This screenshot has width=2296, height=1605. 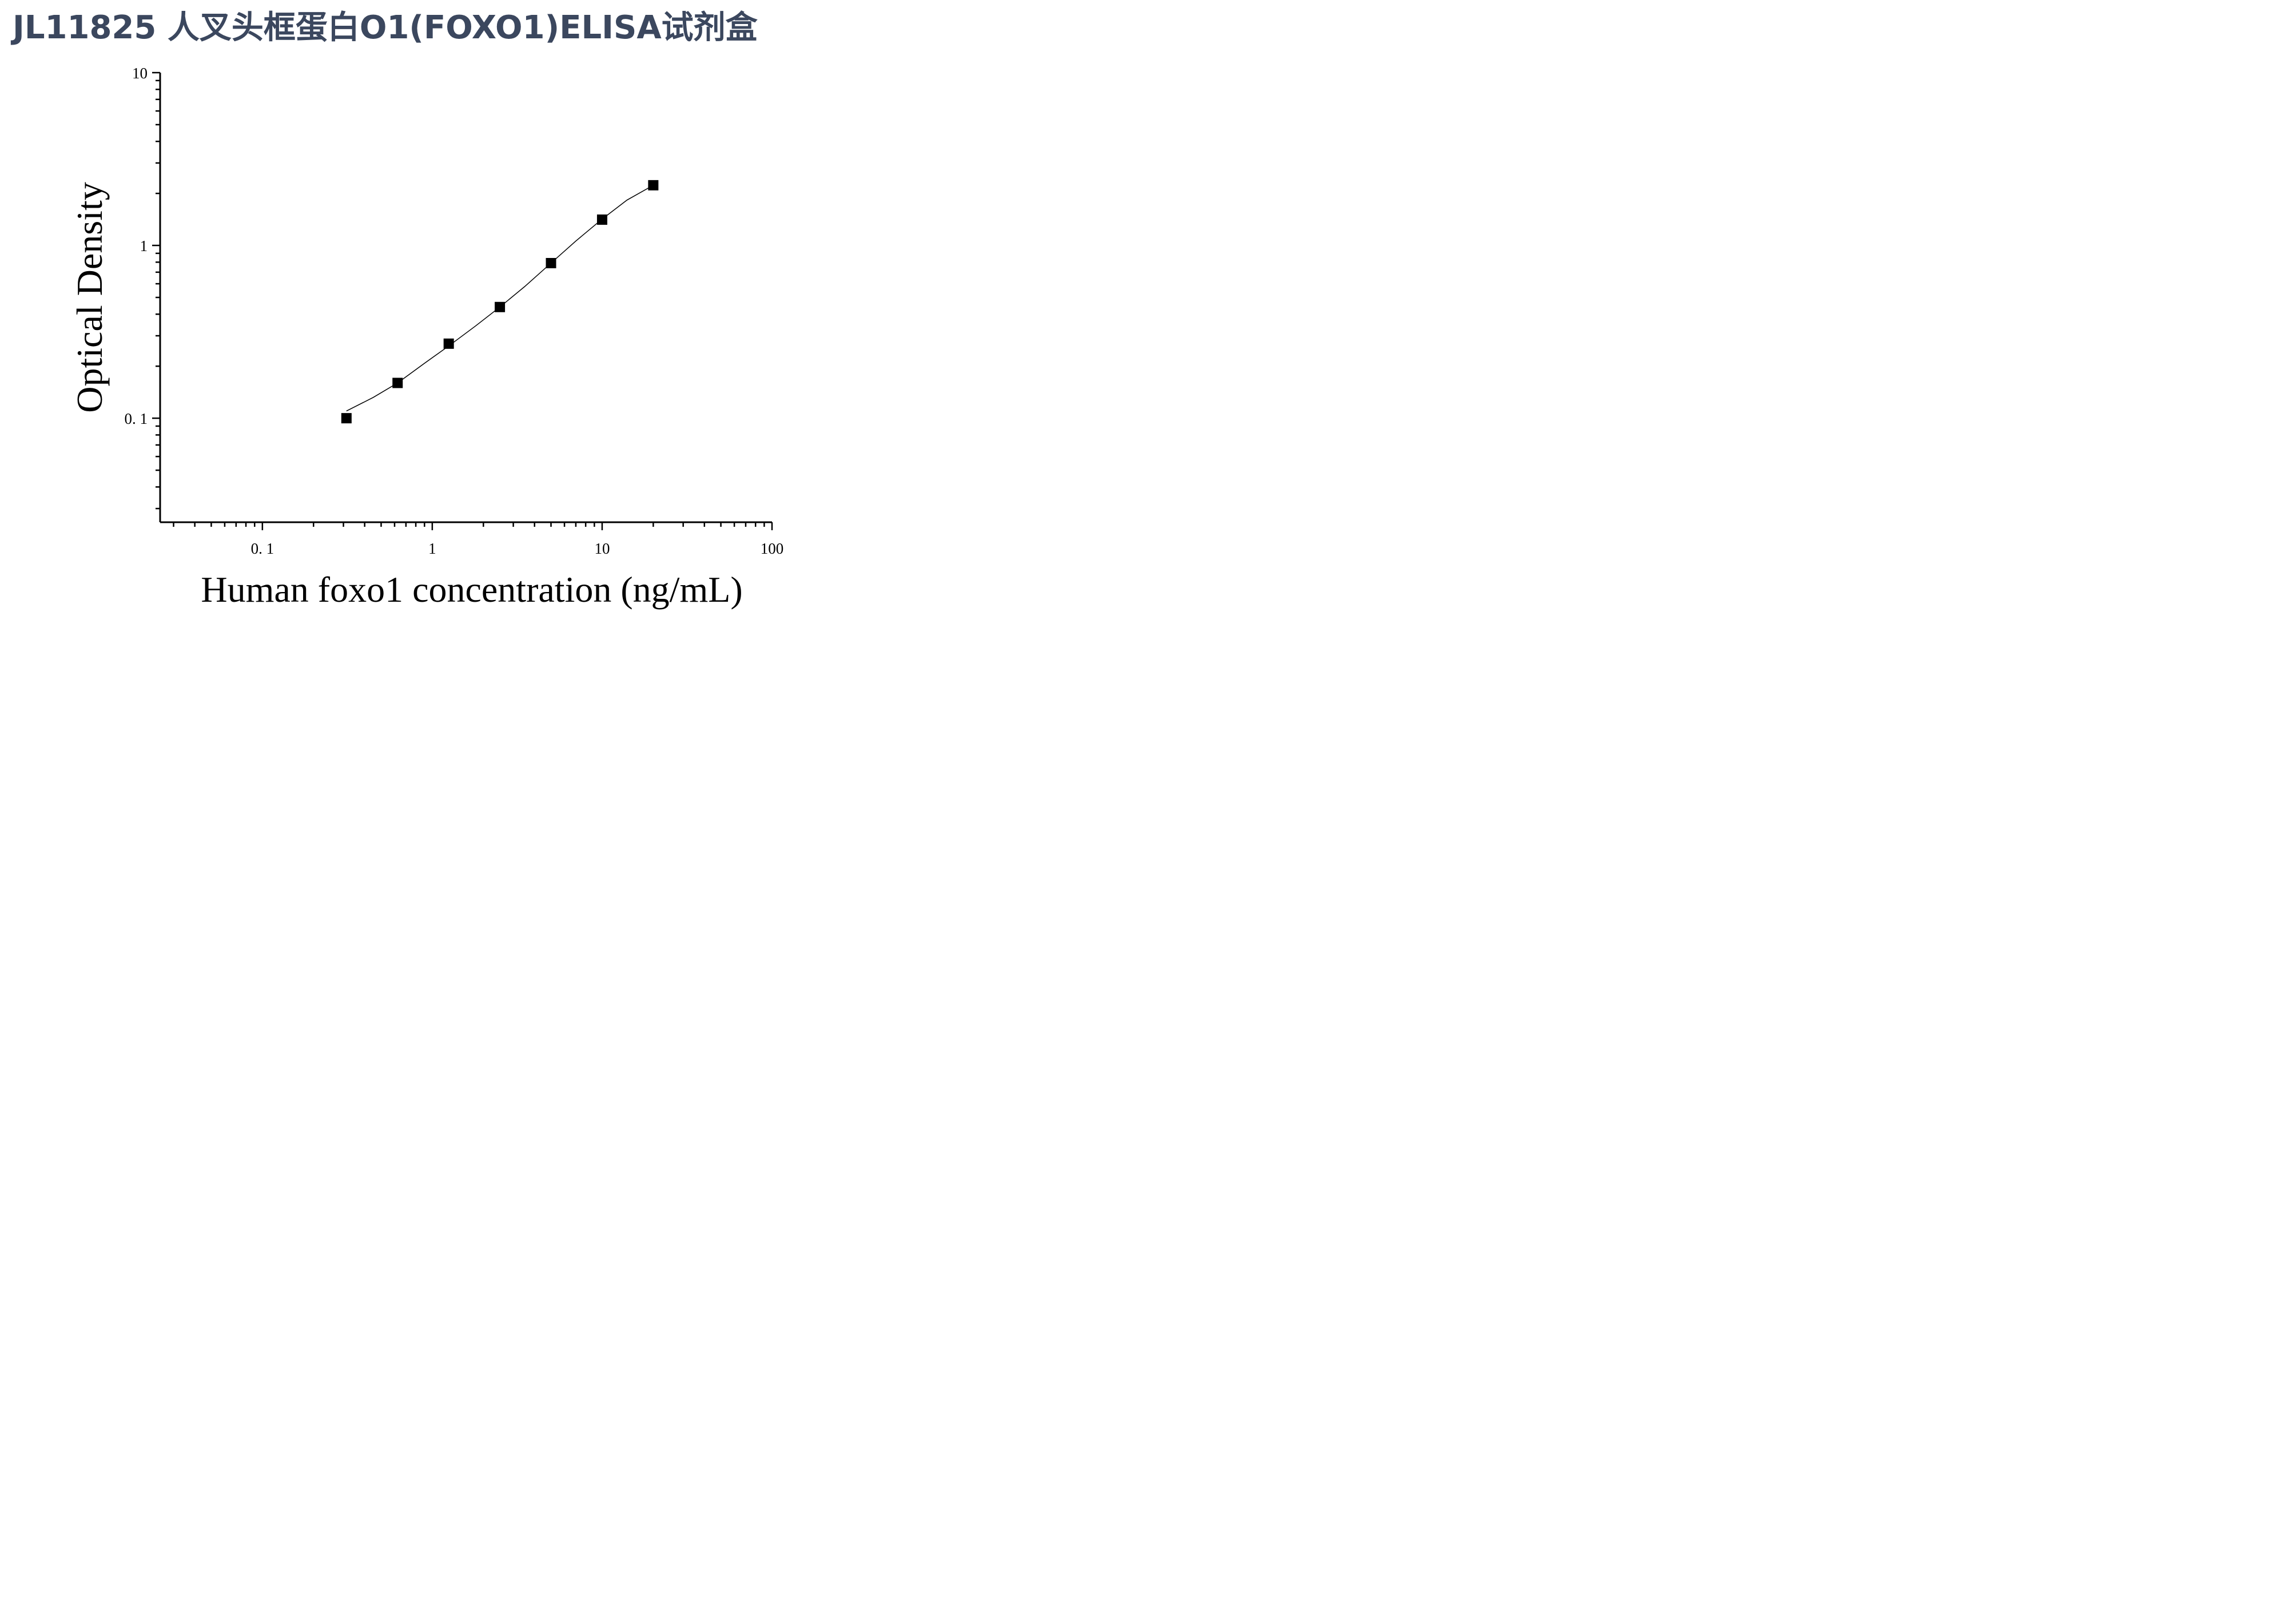 What do you see at coordinates (602, 548) in the screenshot?
I see `x-tick-label: 10` at bounding box center [602, 548].